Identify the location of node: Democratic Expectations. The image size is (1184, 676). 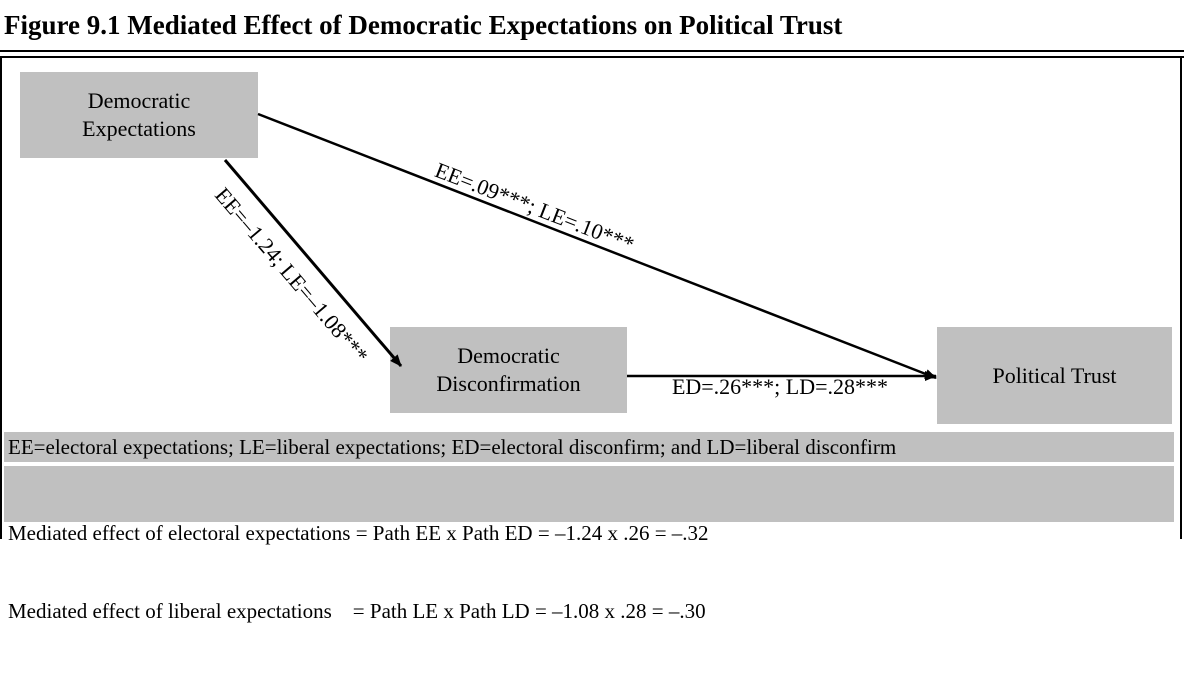
(139, 115).